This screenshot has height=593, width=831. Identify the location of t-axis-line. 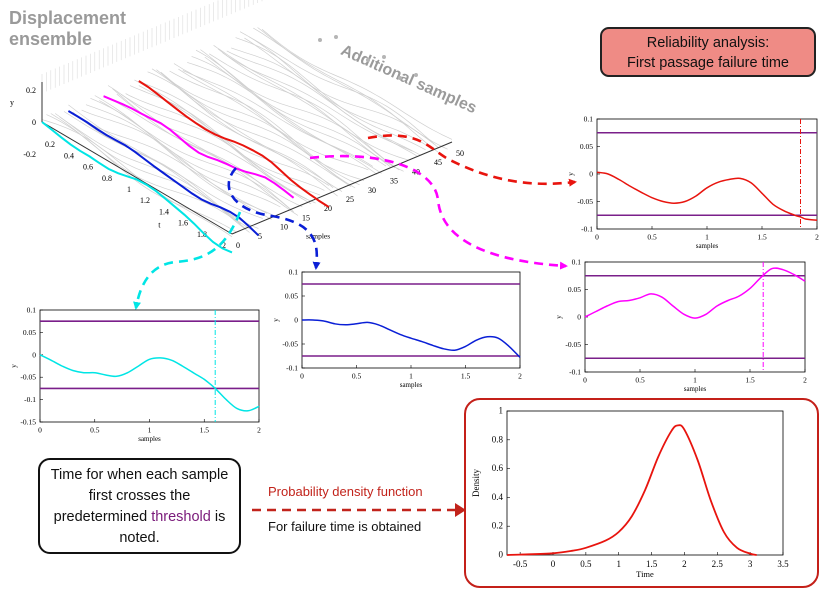
(137, 178).